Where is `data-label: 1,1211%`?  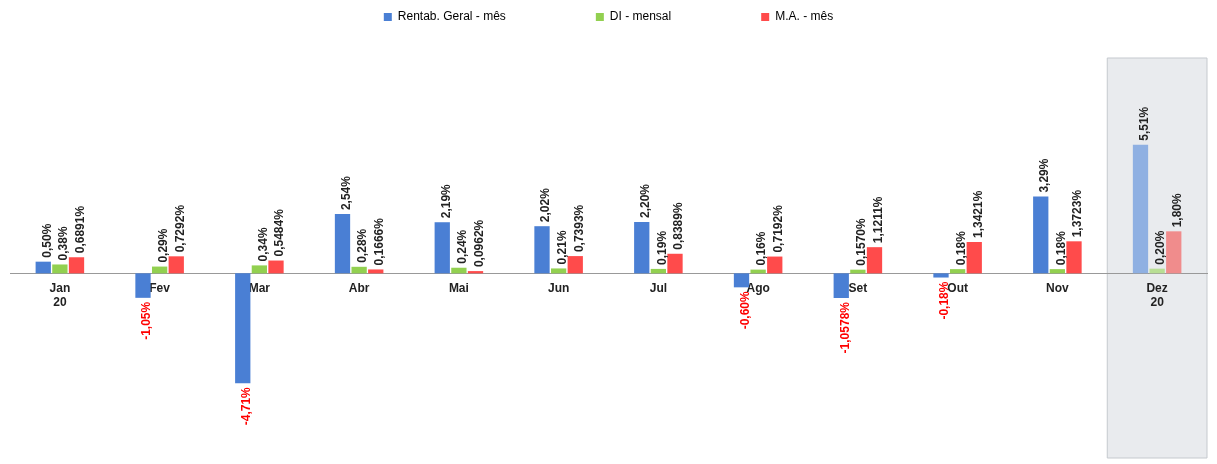
data-label: 1,1211% is located at coordinates (877, 220).